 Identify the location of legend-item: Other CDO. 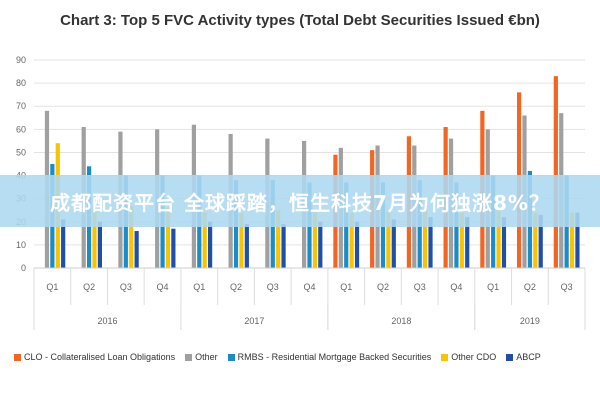
(468, 357).